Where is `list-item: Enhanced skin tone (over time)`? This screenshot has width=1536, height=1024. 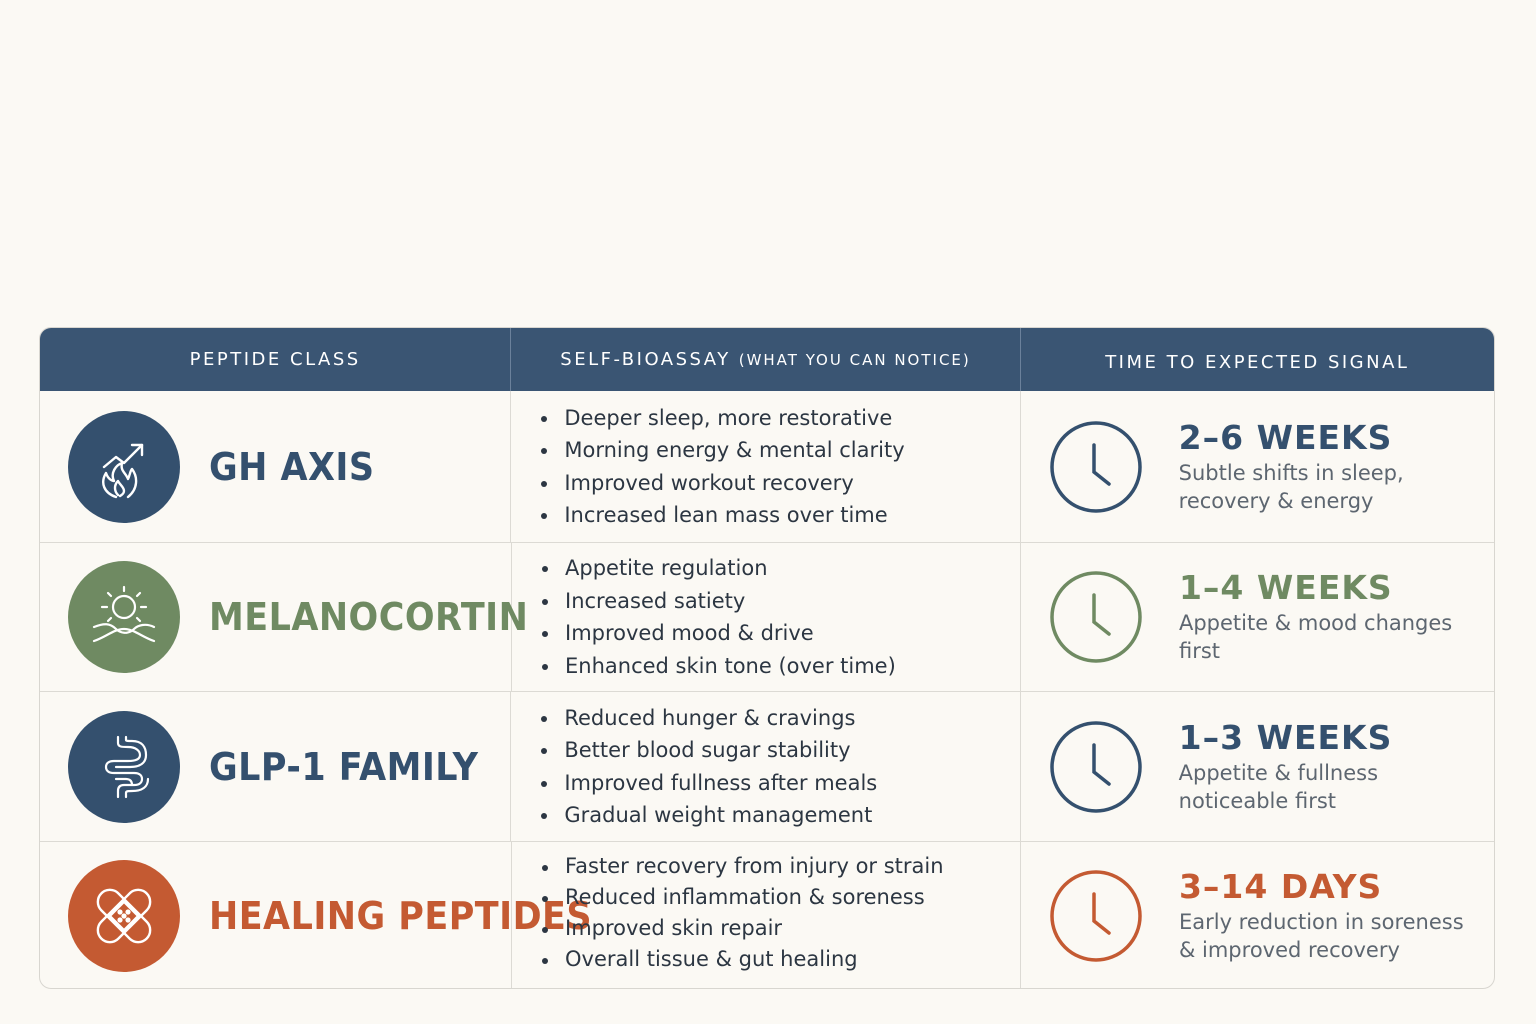
list-item: Enhanced skin tone (over time) is located at coordinates (719, 666).